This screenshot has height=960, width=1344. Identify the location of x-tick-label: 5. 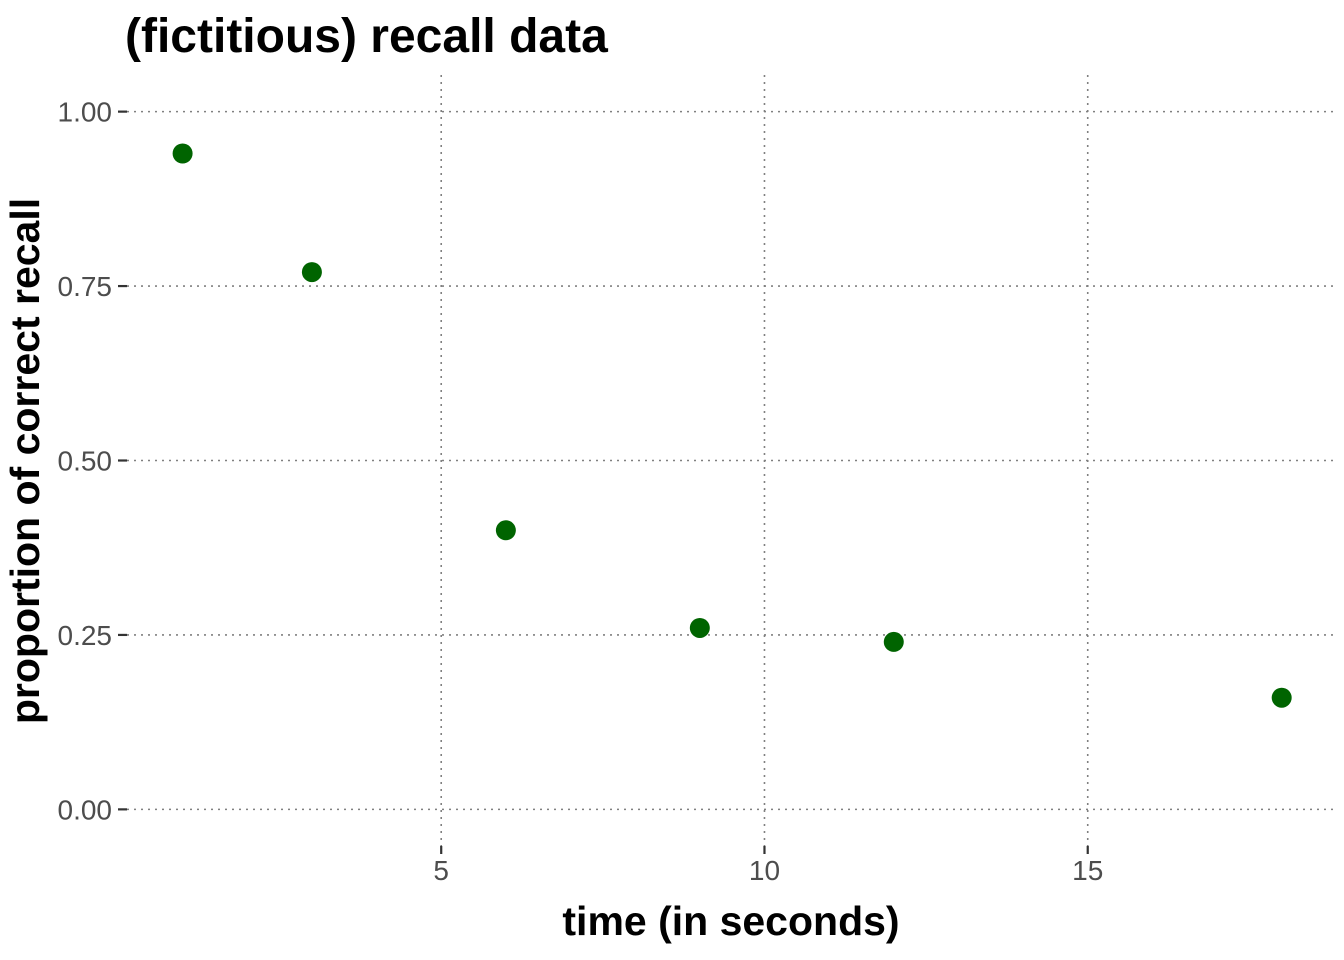
(441, 870).